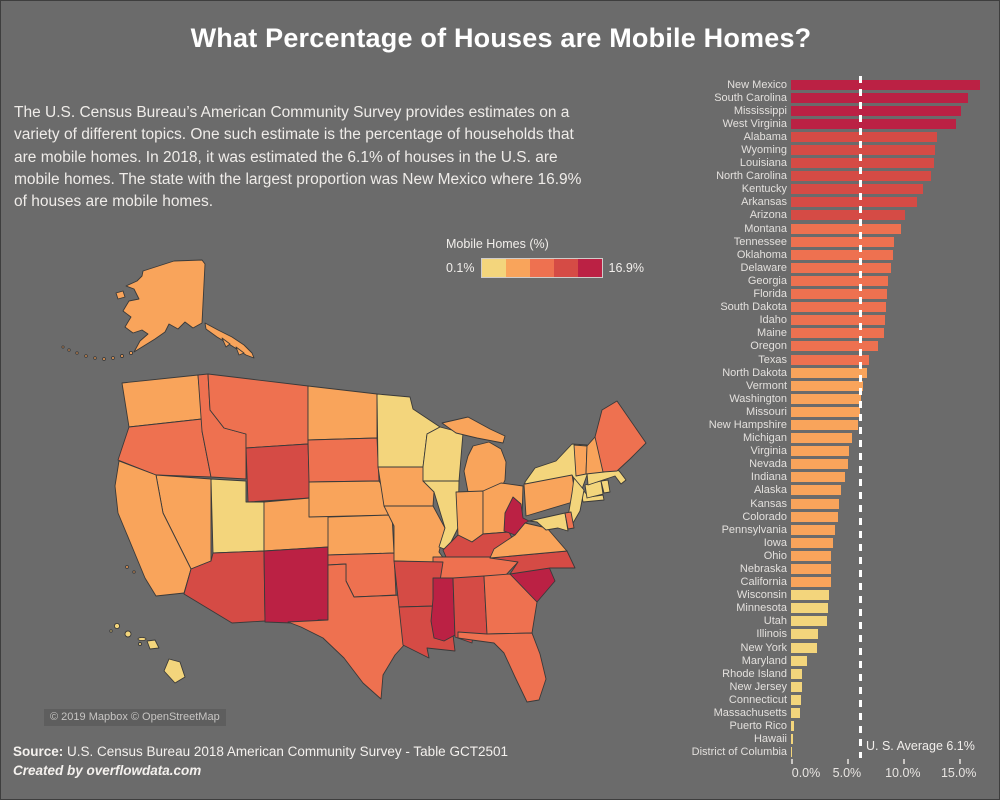  What do you see at coordinates (229, 340) in the screenshot?
I see `alaska-panhandle` at bounding box center [229, 340].